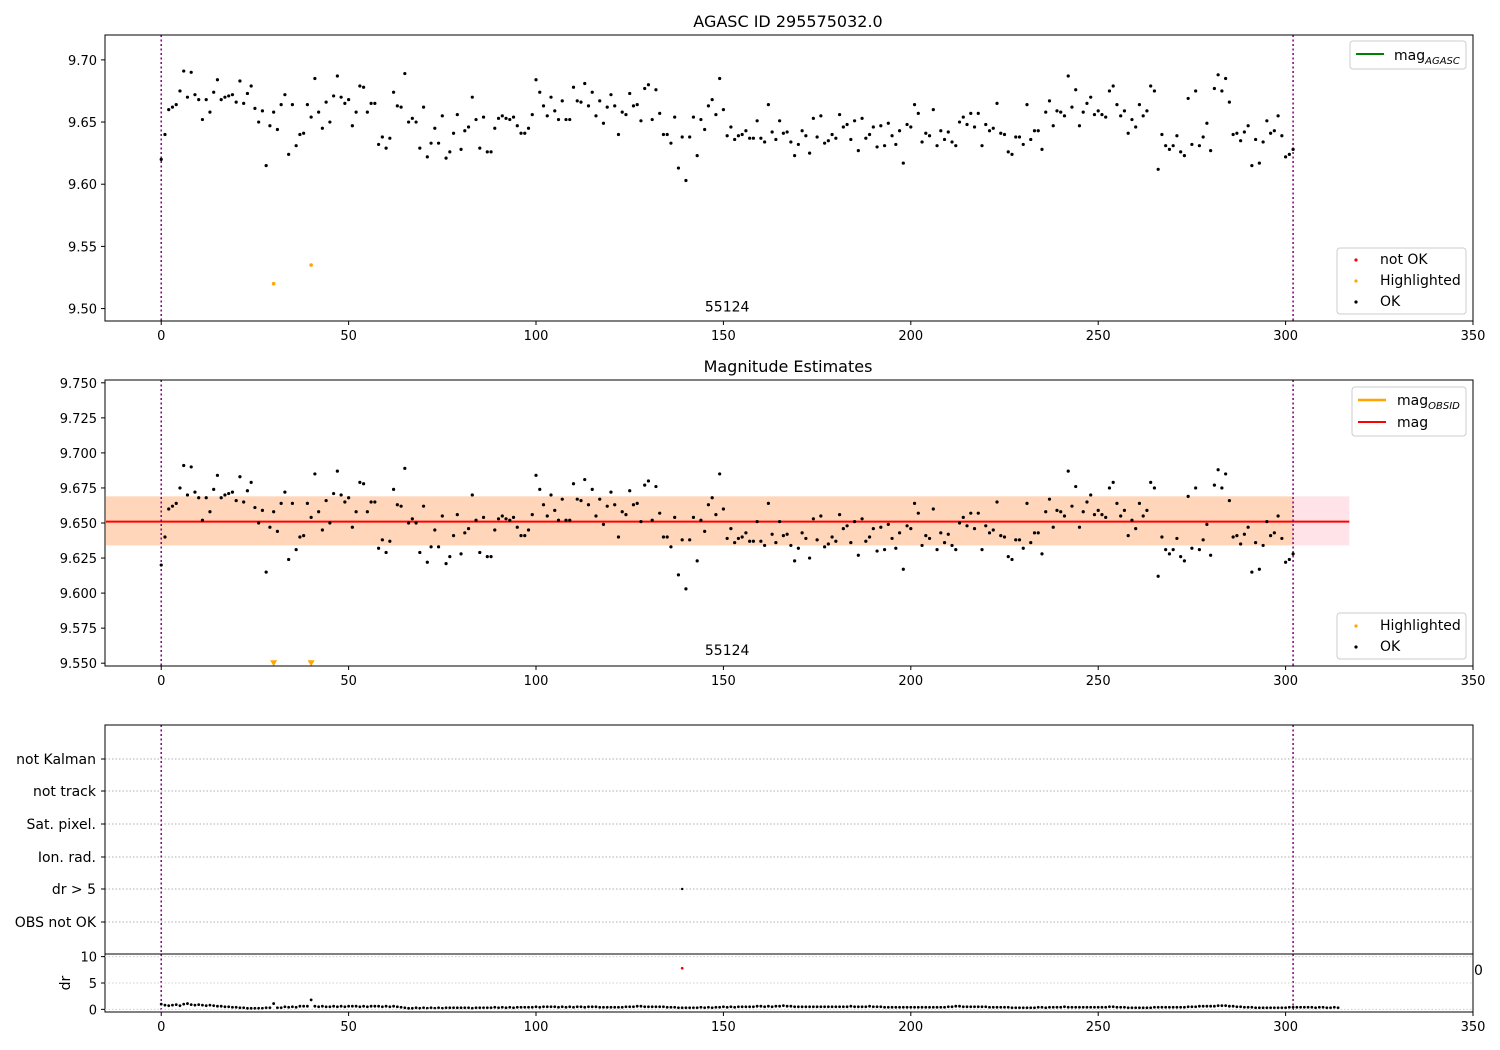 Image resolution: width=1500 pixels, height=1050 pixels. I want to click on x-axis: 0 50 100 150 200 250 300 350, so click(821, 677).